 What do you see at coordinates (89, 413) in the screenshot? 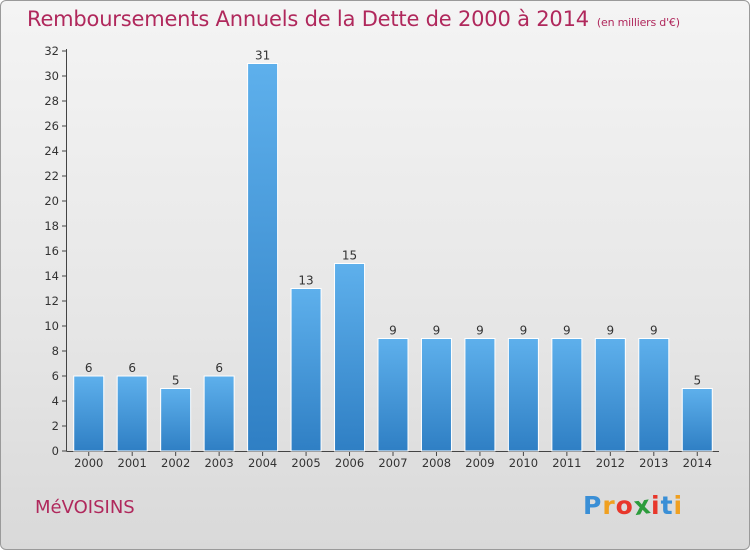
I see `bar-2000` at bounding box center [89, 413].